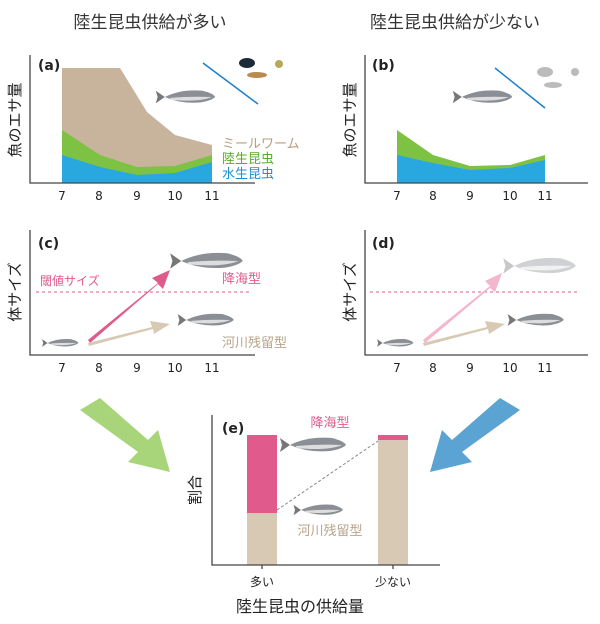 The width and height of the screenshot is (600, 624). Describe the element at coordinates (262, 582) in the screenshot. I see `category-label: 多い` at that location.